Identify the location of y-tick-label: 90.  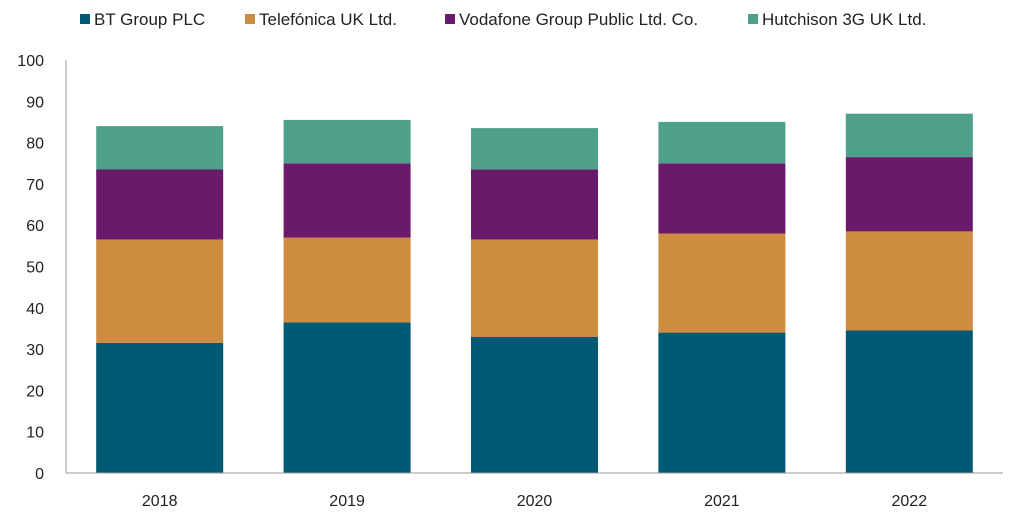
(35, 102).